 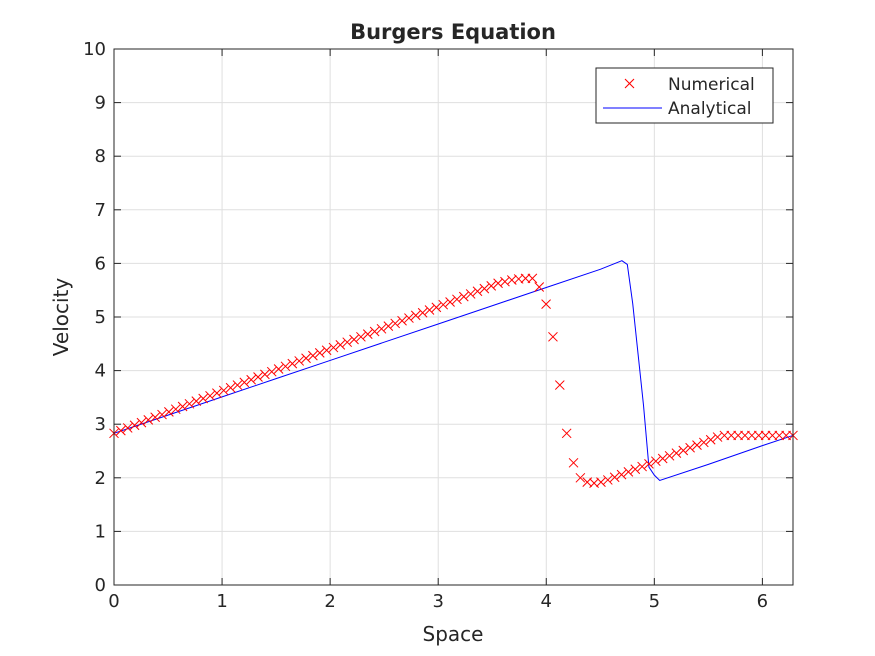 I want to click on y-tick-label: 7, so click(x=100, y=210).